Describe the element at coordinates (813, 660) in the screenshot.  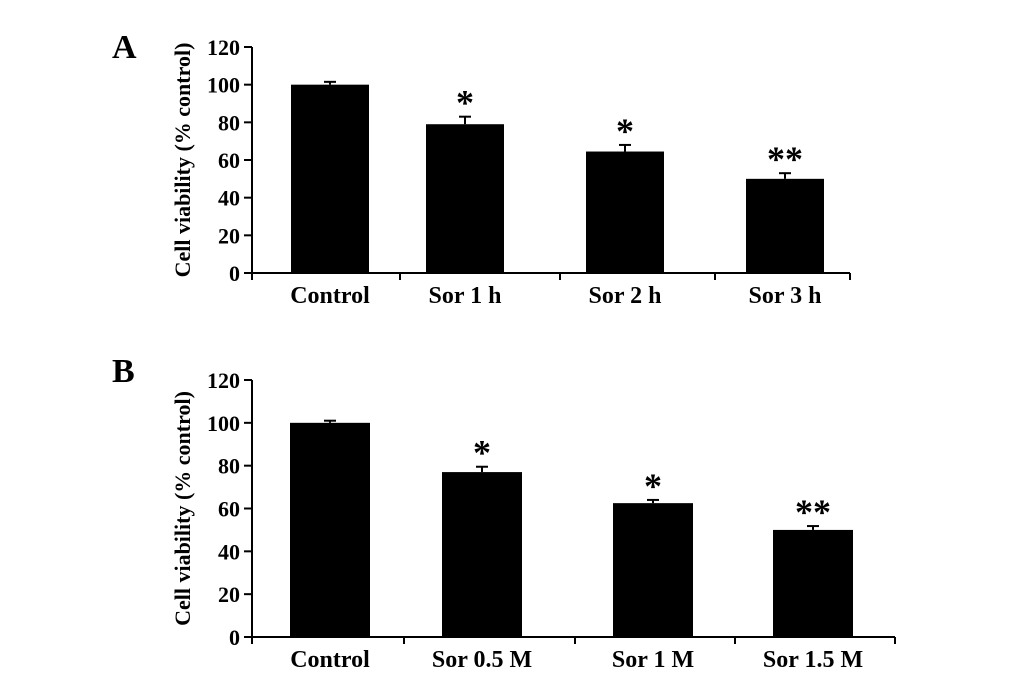
I see `x-tick-label: Sor 1.5 M` at that location.